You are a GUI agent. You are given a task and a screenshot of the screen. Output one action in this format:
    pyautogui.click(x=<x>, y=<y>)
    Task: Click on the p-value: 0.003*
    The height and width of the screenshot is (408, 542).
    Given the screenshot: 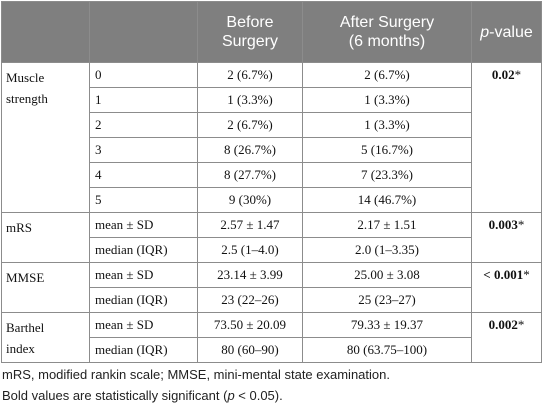 What is the action you would take?
    pyautogui.click(x=506, y=237)
    